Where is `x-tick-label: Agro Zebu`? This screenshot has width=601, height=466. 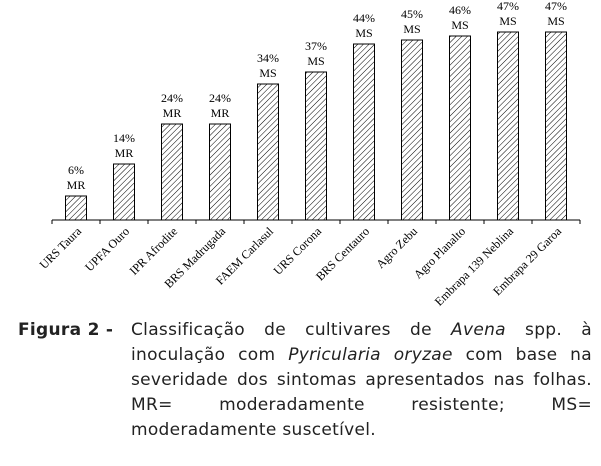 x-tick-label: Agro Zebu is located at coordinates (396, 247).